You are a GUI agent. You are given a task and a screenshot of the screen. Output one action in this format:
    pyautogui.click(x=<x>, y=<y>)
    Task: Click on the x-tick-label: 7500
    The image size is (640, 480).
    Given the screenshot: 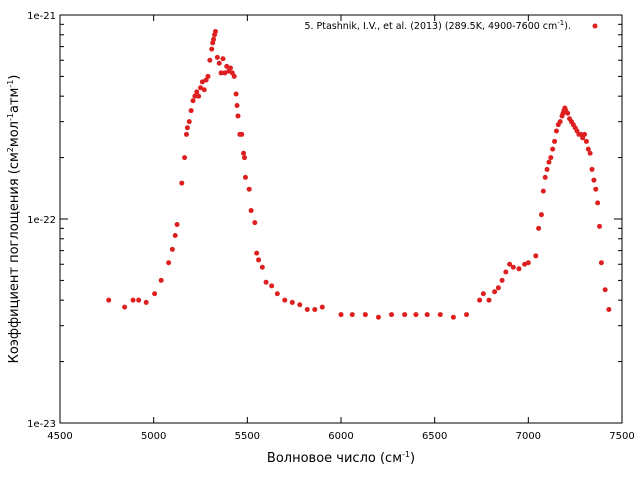 What is the action you would take?
    pyautogui.click(x=621, y=436)
    